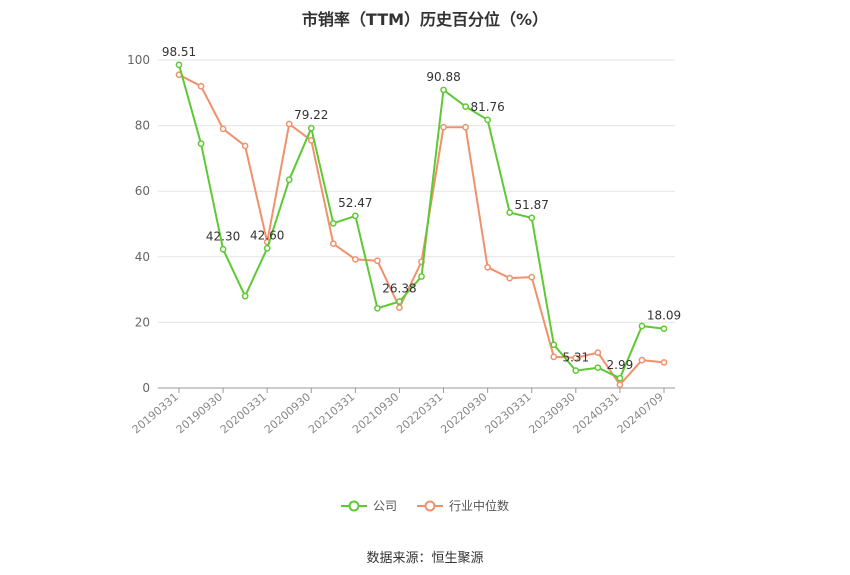 This screenshot has height=575, width=850. Describe the element at coordinates (142, 322) in the screenshot. I see `y-tick-label: 20` at that location.